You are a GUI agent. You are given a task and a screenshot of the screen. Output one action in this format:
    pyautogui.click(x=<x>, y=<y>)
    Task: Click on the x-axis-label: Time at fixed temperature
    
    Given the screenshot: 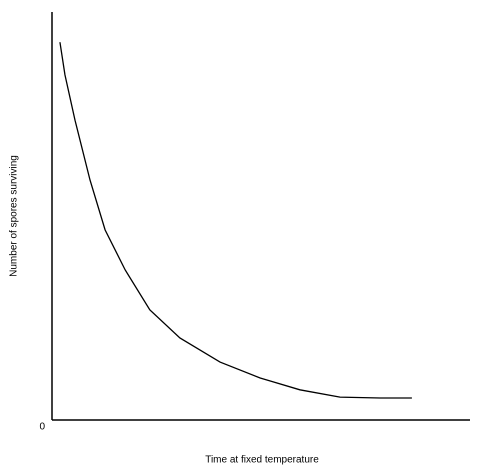 What is the action you would take?
    pyautogui.click(x=262, y=460)
    